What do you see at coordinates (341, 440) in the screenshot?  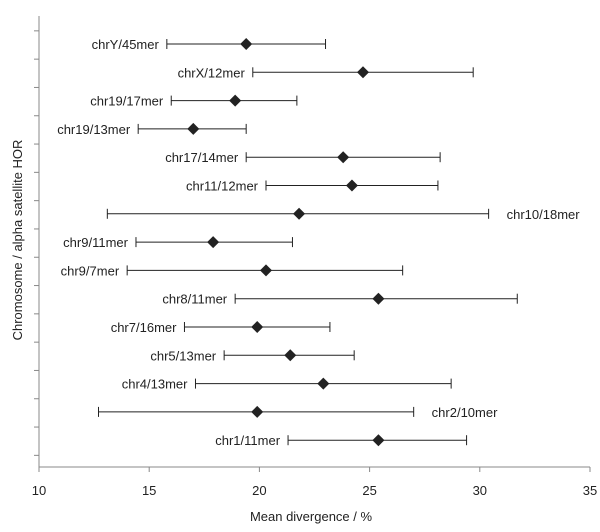 I see `data-point-chr1-11mer: chr1/11mer` at bounding box center [341, 440].